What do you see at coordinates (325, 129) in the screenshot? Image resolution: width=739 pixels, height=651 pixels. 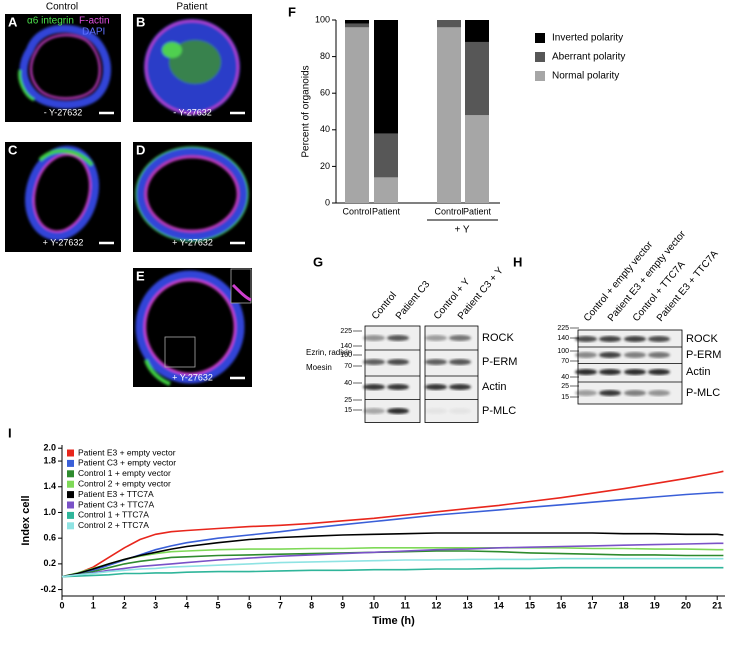 I see `y-tick-label: 40` at bounding box center [325, 129].